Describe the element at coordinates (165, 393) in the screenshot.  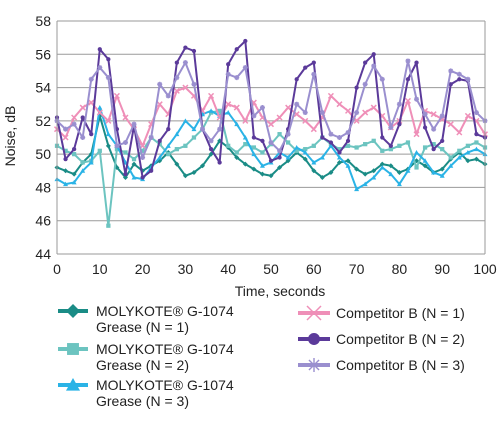
I see `legend-label-g1074-n3: MOLYKOTE® G-1074 Grease (N = 3)` at that location.